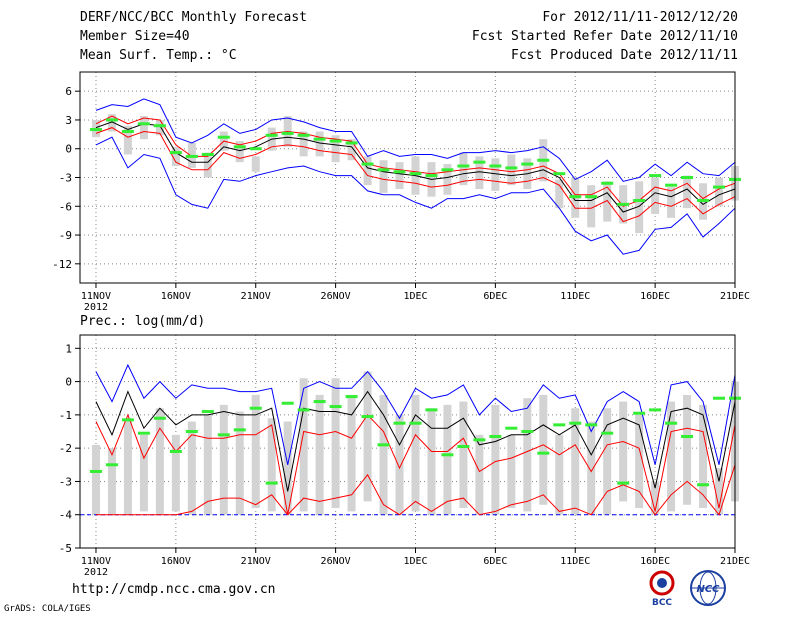 The width and height of the screenshot is (800, 618). What do you see at coordinates (142, 321) in the screenshot?
I see `precip-panel-title: Prec.: log(mm/d)` at bounding box center [142, 321].